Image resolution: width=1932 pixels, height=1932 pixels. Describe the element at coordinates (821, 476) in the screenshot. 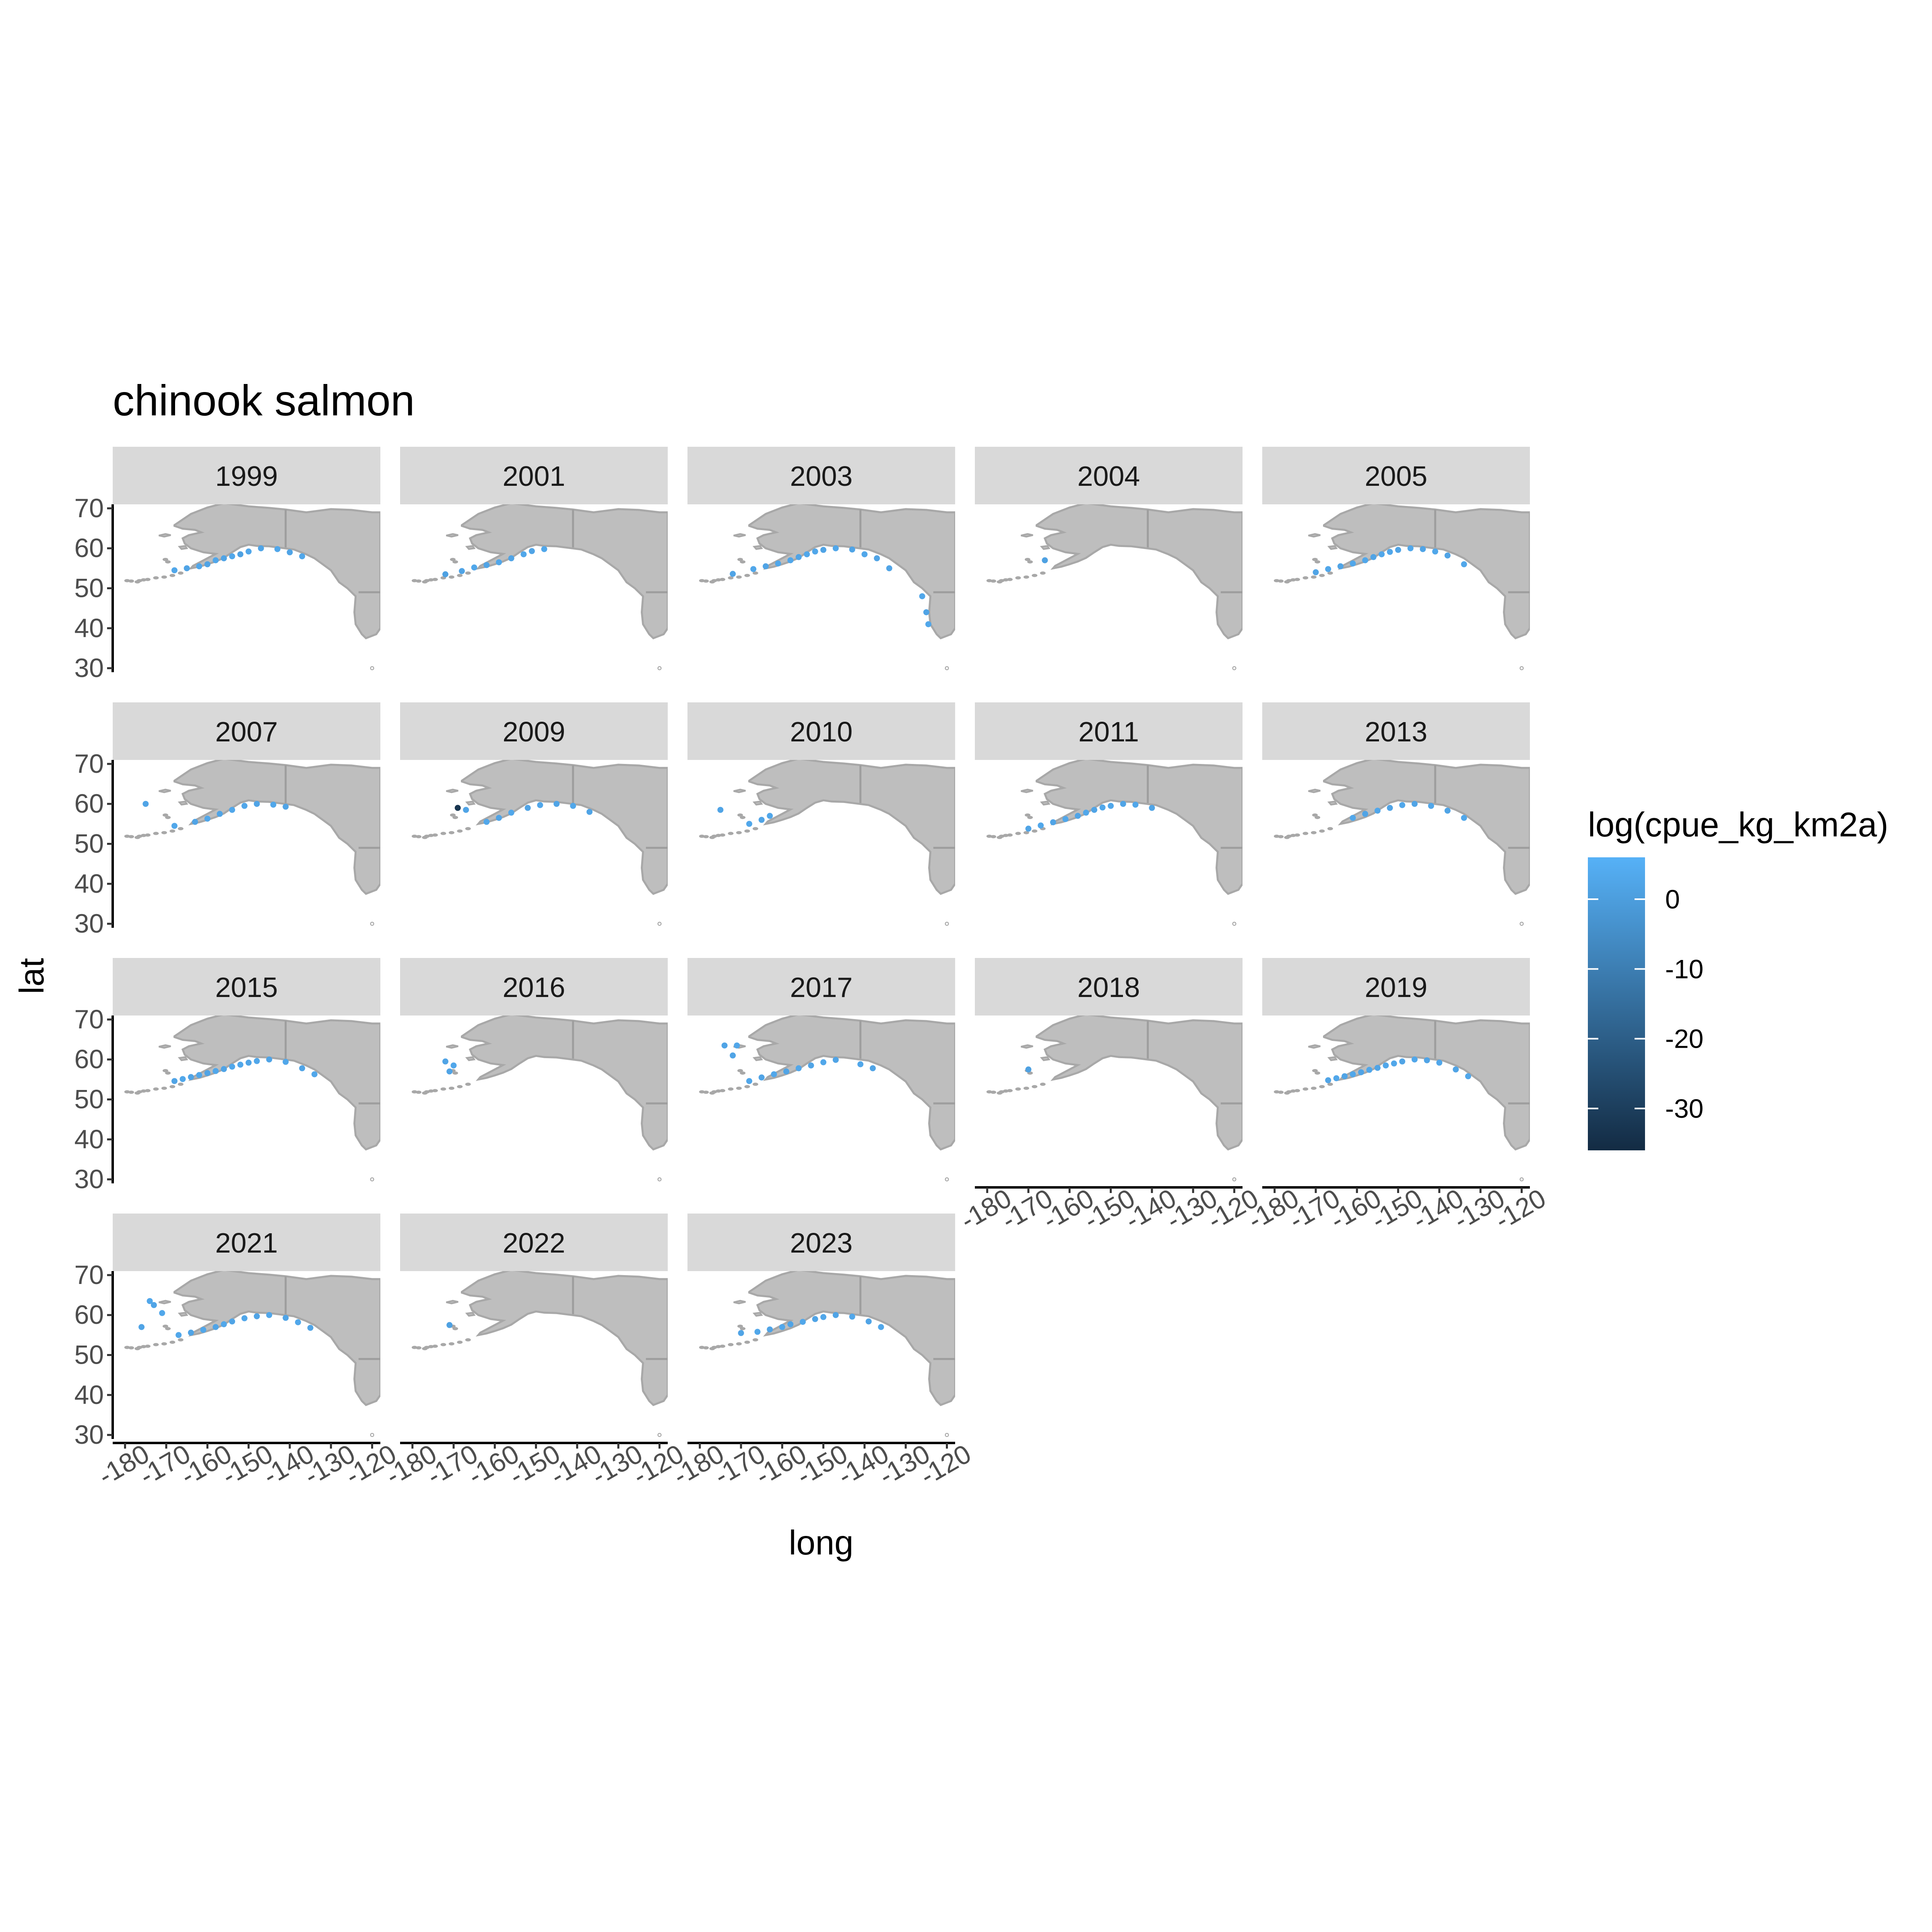

I see `facet-strip-label: 2003` at that location.